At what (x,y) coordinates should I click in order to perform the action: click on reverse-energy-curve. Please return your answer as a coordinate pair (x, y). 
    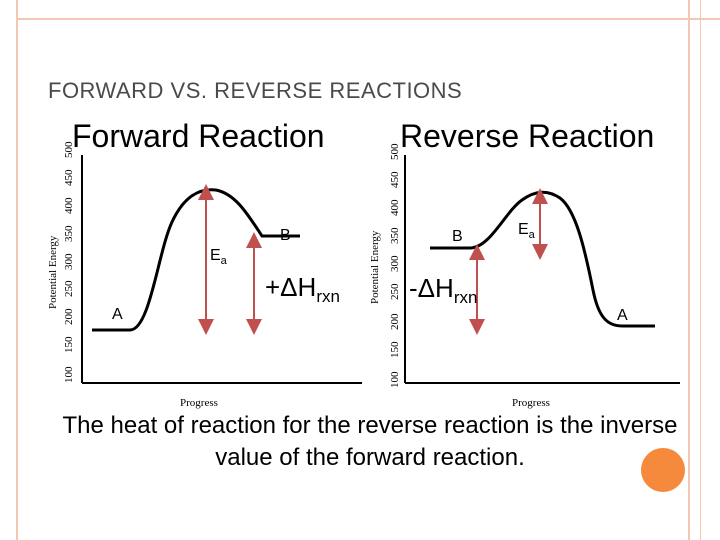
    Looking at the image, I should click on (542, 259).